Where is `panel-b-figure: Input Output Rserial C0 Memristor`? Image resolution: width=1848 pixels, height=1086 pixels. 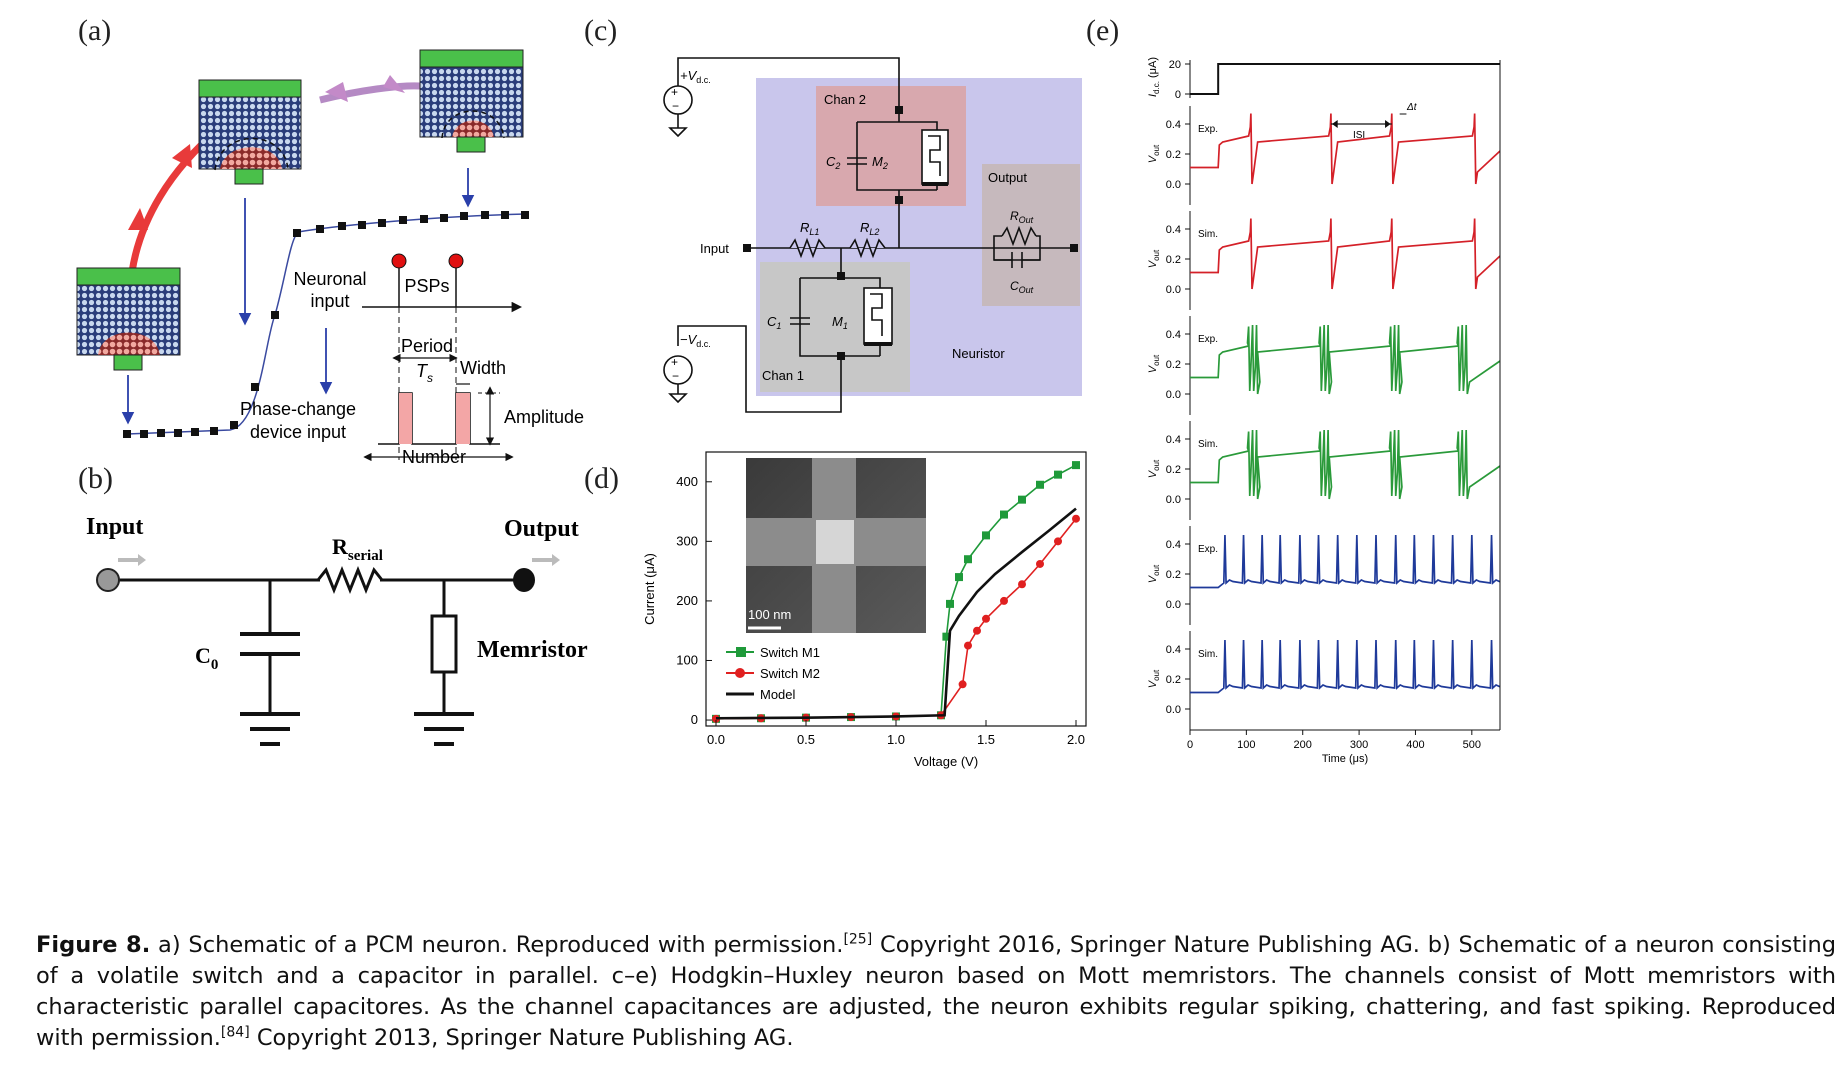 panel-b-figure: Input Output Rserial C0 Memristor is located at coordinates (337, 630).